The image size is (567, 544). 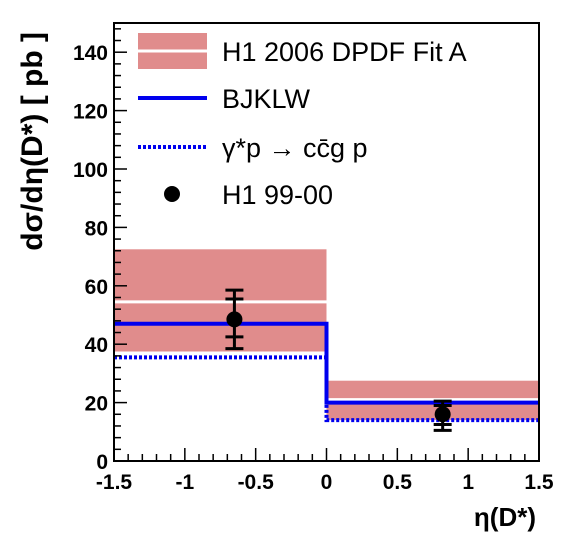 What do you see at coordinates (295, 148) in the screenshot?
I see `legend-label-gammap: γ*p → cc̄g p` at bounding box center [295, 148].